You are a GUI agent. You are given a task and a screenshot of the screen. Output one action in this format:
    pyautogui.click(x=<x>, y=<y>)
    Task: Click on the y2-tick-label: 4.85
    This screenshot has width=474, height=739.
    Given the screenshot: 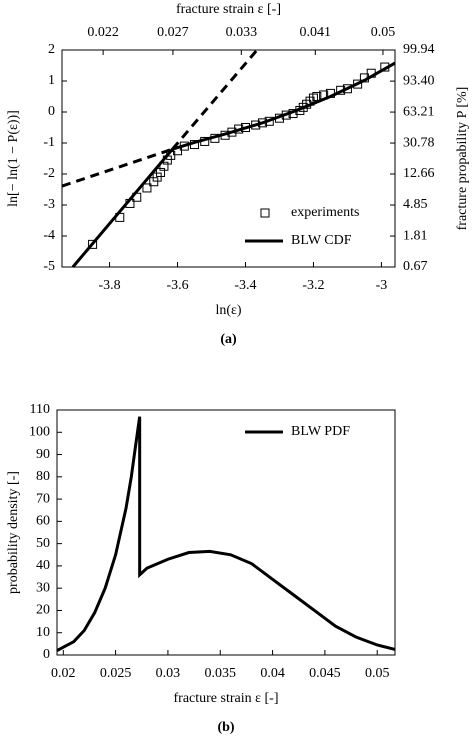 What is the action you would take?
    pyautogui.click(x=415, y=204)
    